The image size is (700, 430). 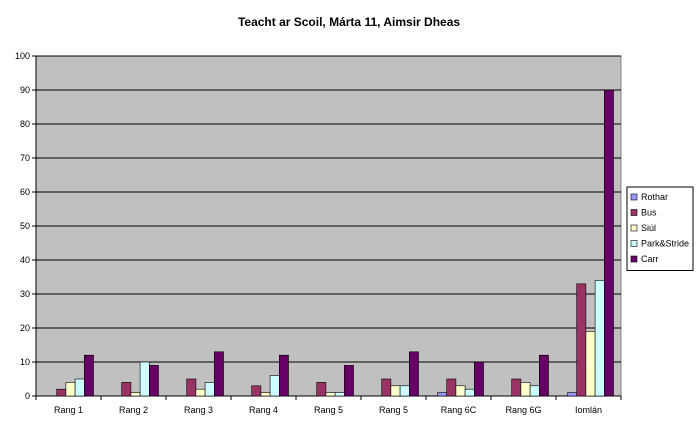 What do you see at coordinates (523, 410) in the screenshot?
I see `x-tick-label: Rang 6G` at bounding box center [523, 410].